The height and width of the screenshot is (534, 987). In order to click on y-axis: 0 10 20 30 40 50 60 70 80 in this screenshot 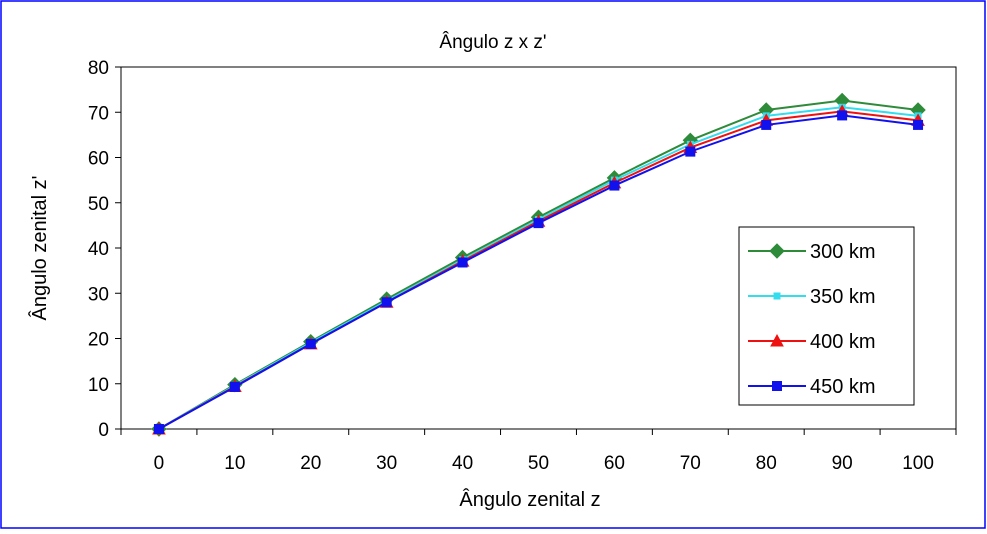, I will do `click(104, 249)`.